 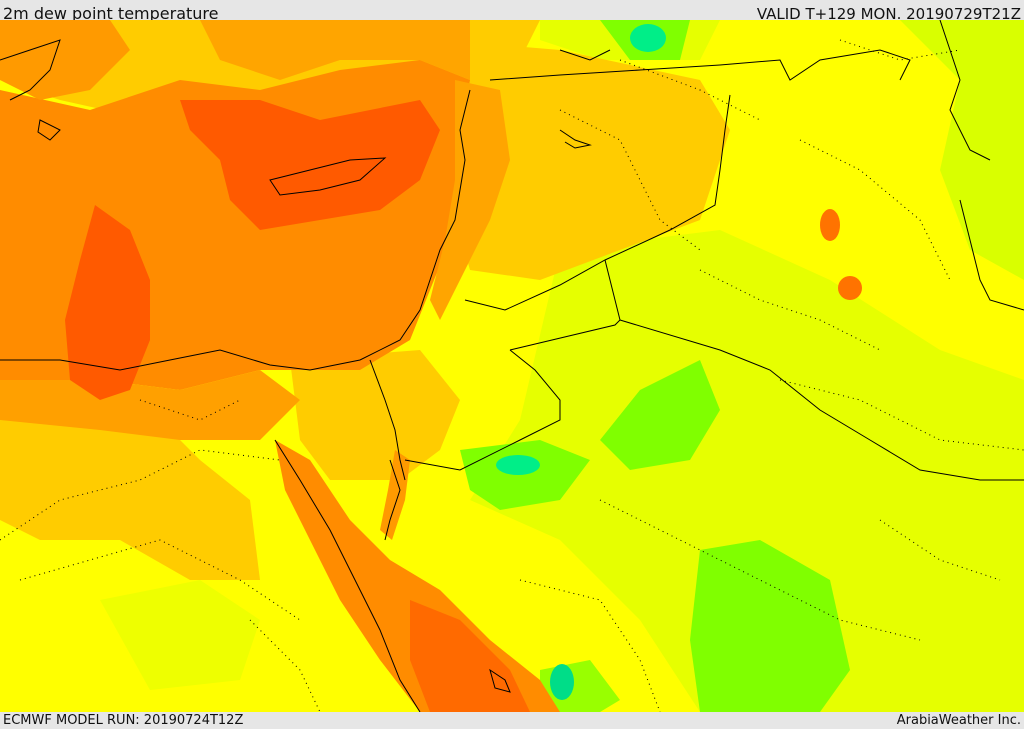 I want to click on yellow-orange-sinai, so click(x=375, y=415).